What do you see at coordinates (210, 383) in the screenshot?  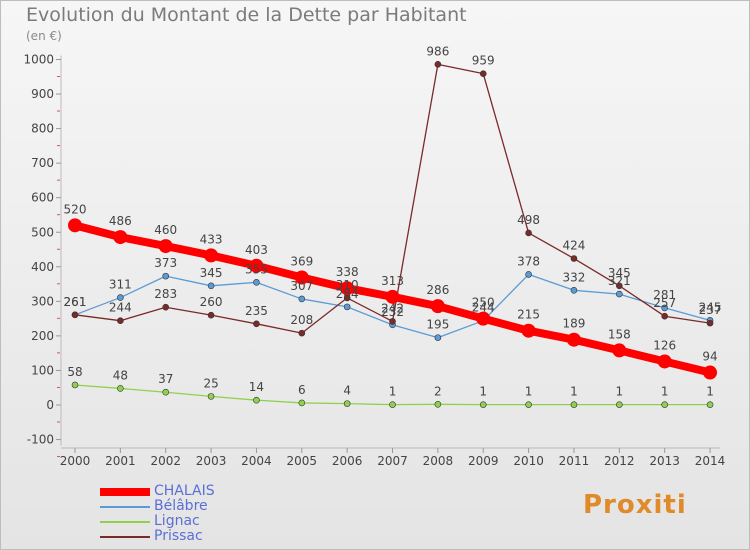 I see `data-label: 25` at bounding box center [210, 383].